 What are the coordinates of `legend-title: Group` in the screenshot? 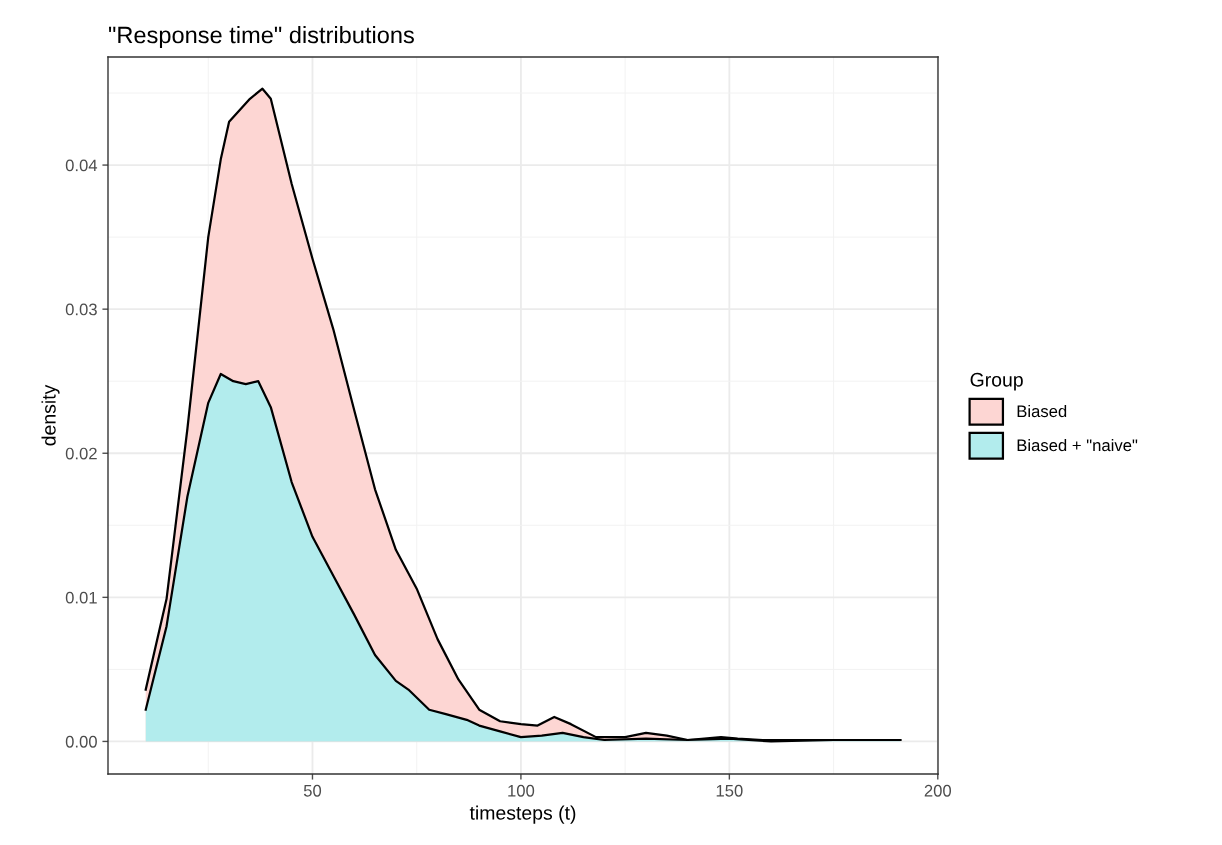 It's located at (996, 381).